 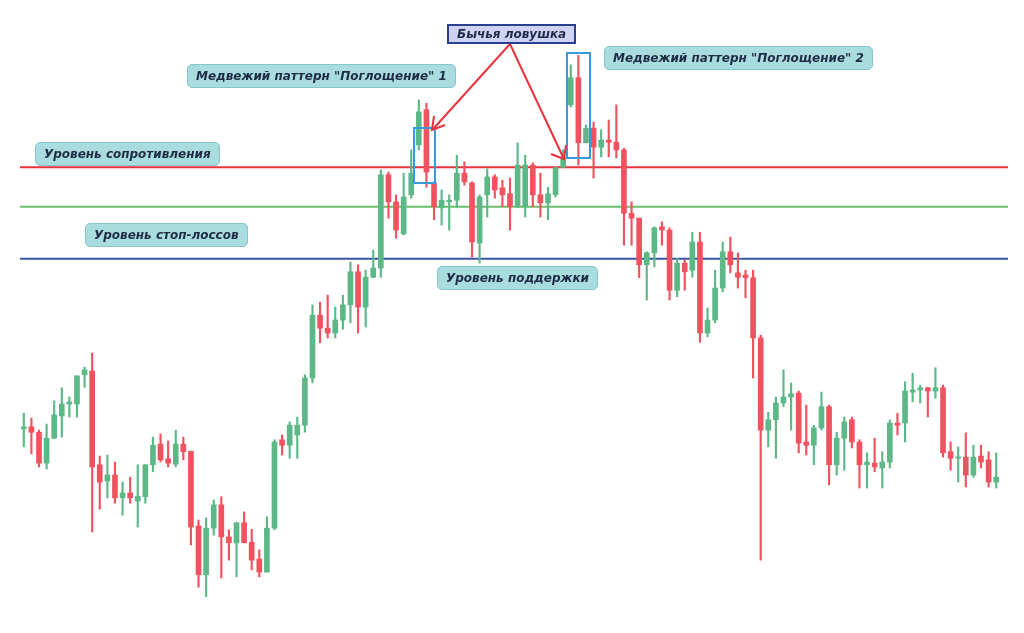 I want to click on annotation: Медвежий паттерн "Поглощение" 2, so click(x=738, y=58).